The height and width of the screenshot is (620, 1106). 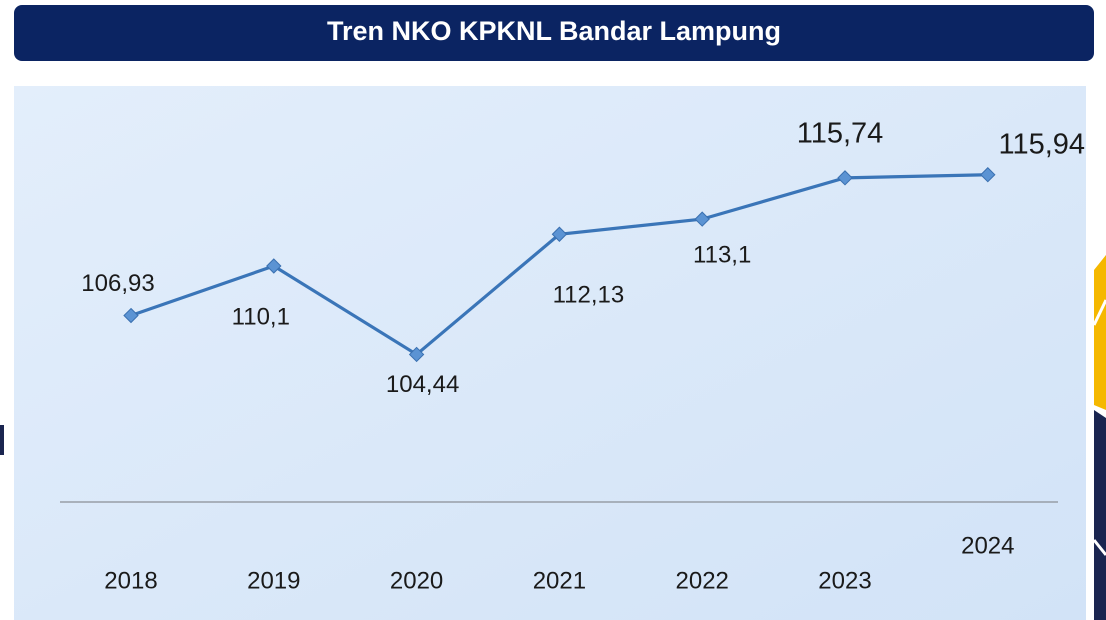 What do you see at coordinates (589, 295) in the screenshot?
I see `data-label: 112,13` at bounding box center [589, 295].